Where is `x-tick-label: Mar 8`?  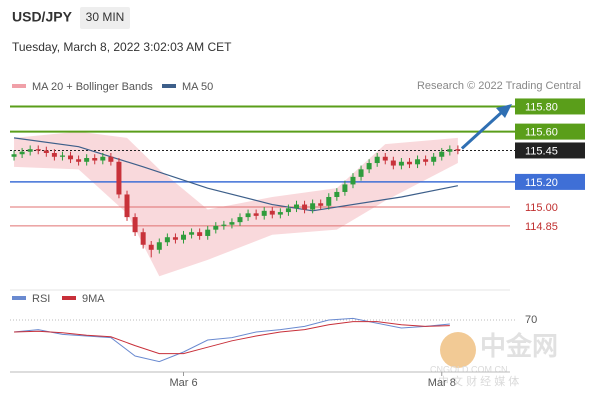 x-tick-label: Mar 8 is located at coordinates (442, 383).